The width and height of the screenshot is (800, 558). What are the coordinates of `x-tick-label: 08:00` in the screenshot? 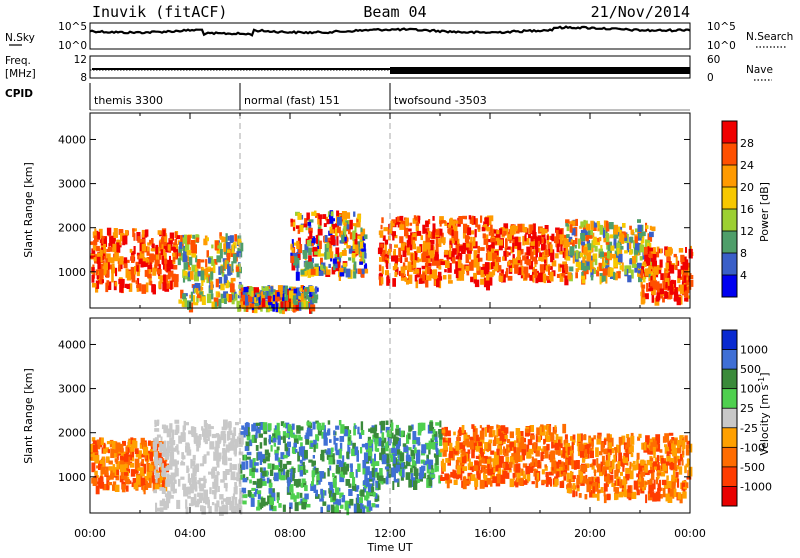 It's located at (290, 533).